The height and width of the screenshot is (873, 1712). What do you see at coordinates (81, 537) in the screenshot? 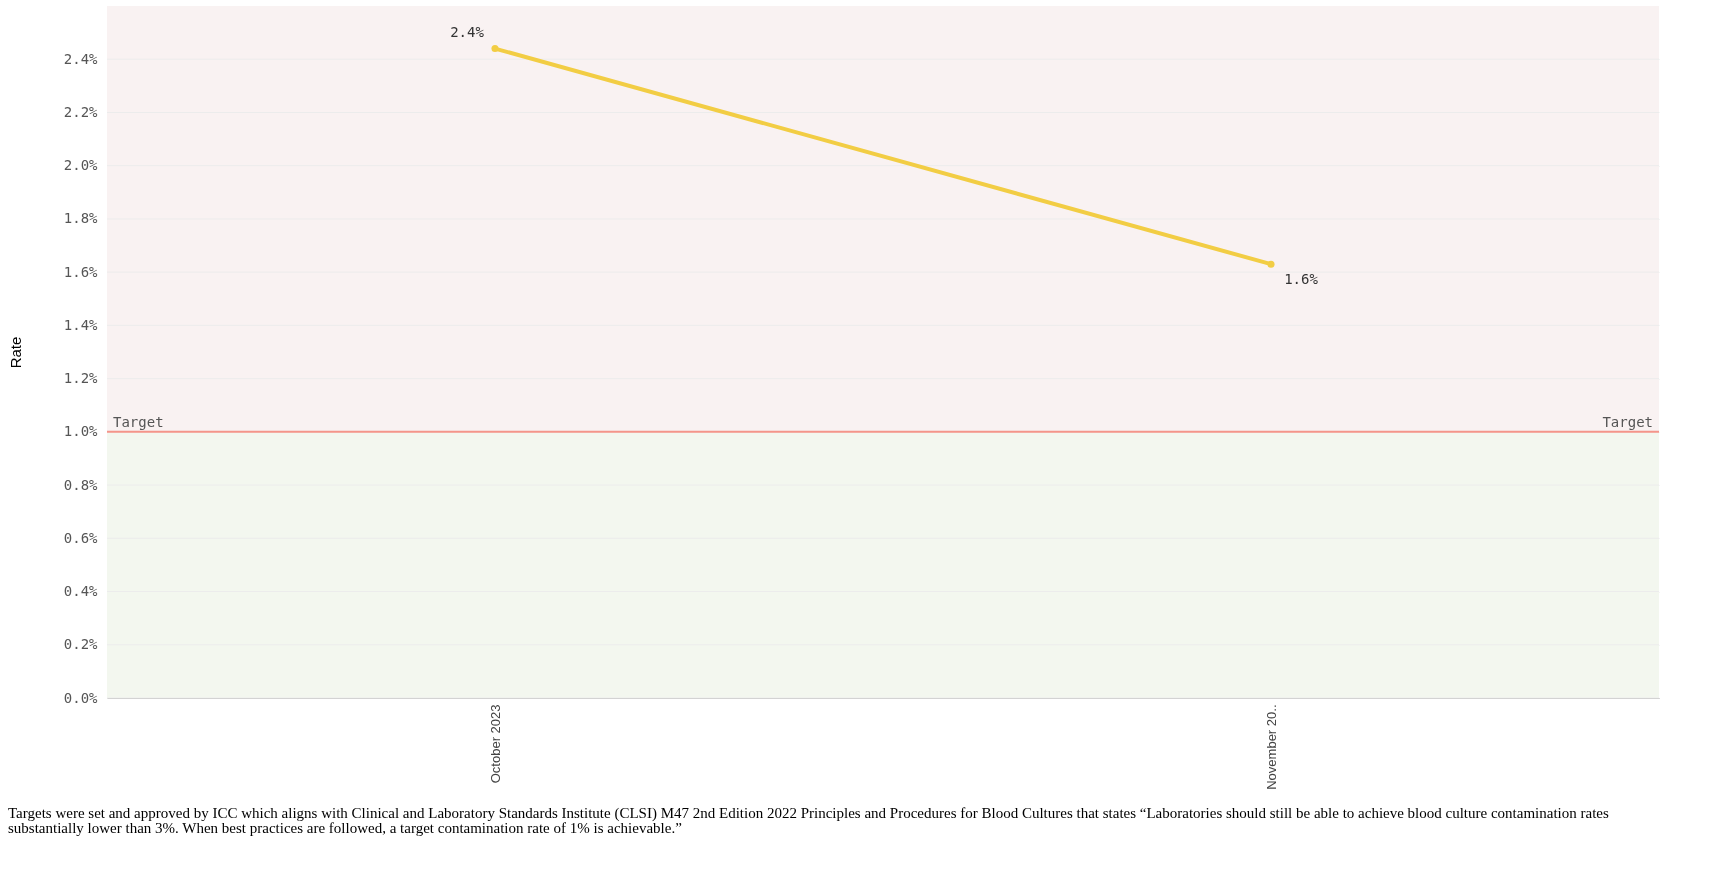
I see `y-tick-label: 0.6%` at bounding box center [81, 537].